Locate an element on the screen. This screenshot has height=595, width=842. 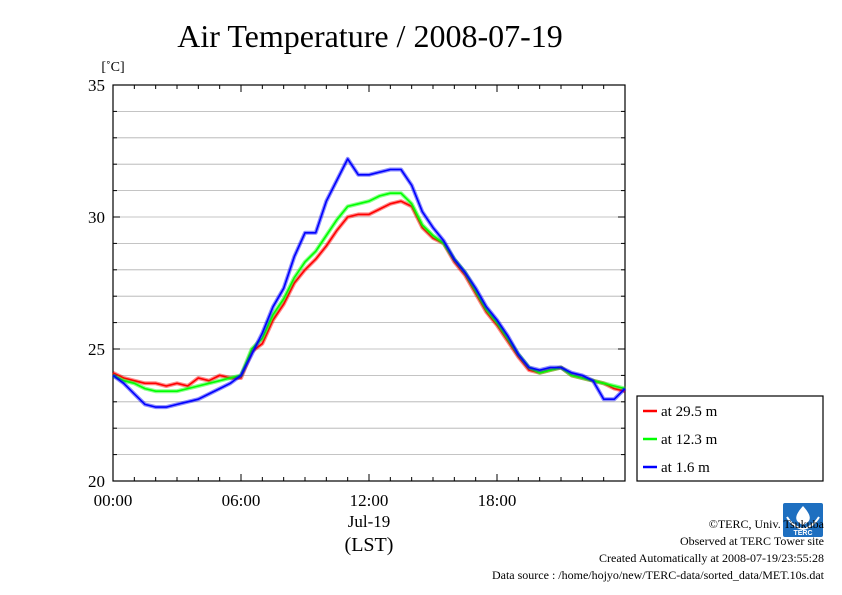
date-label: Jul-19 is located at coordinates (369, 521).